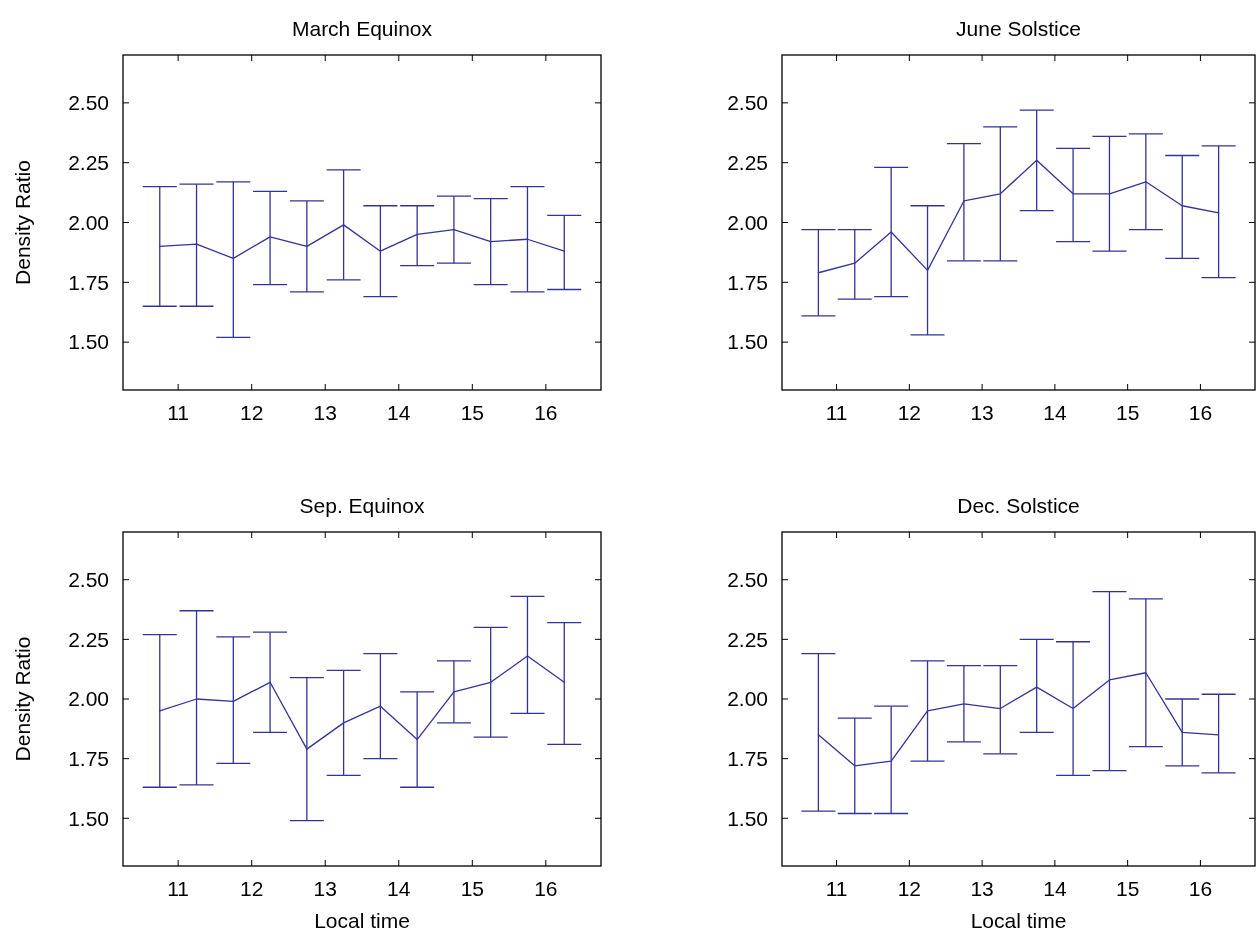  I want to click on chart-title: March Equinox, so click(362, 28).